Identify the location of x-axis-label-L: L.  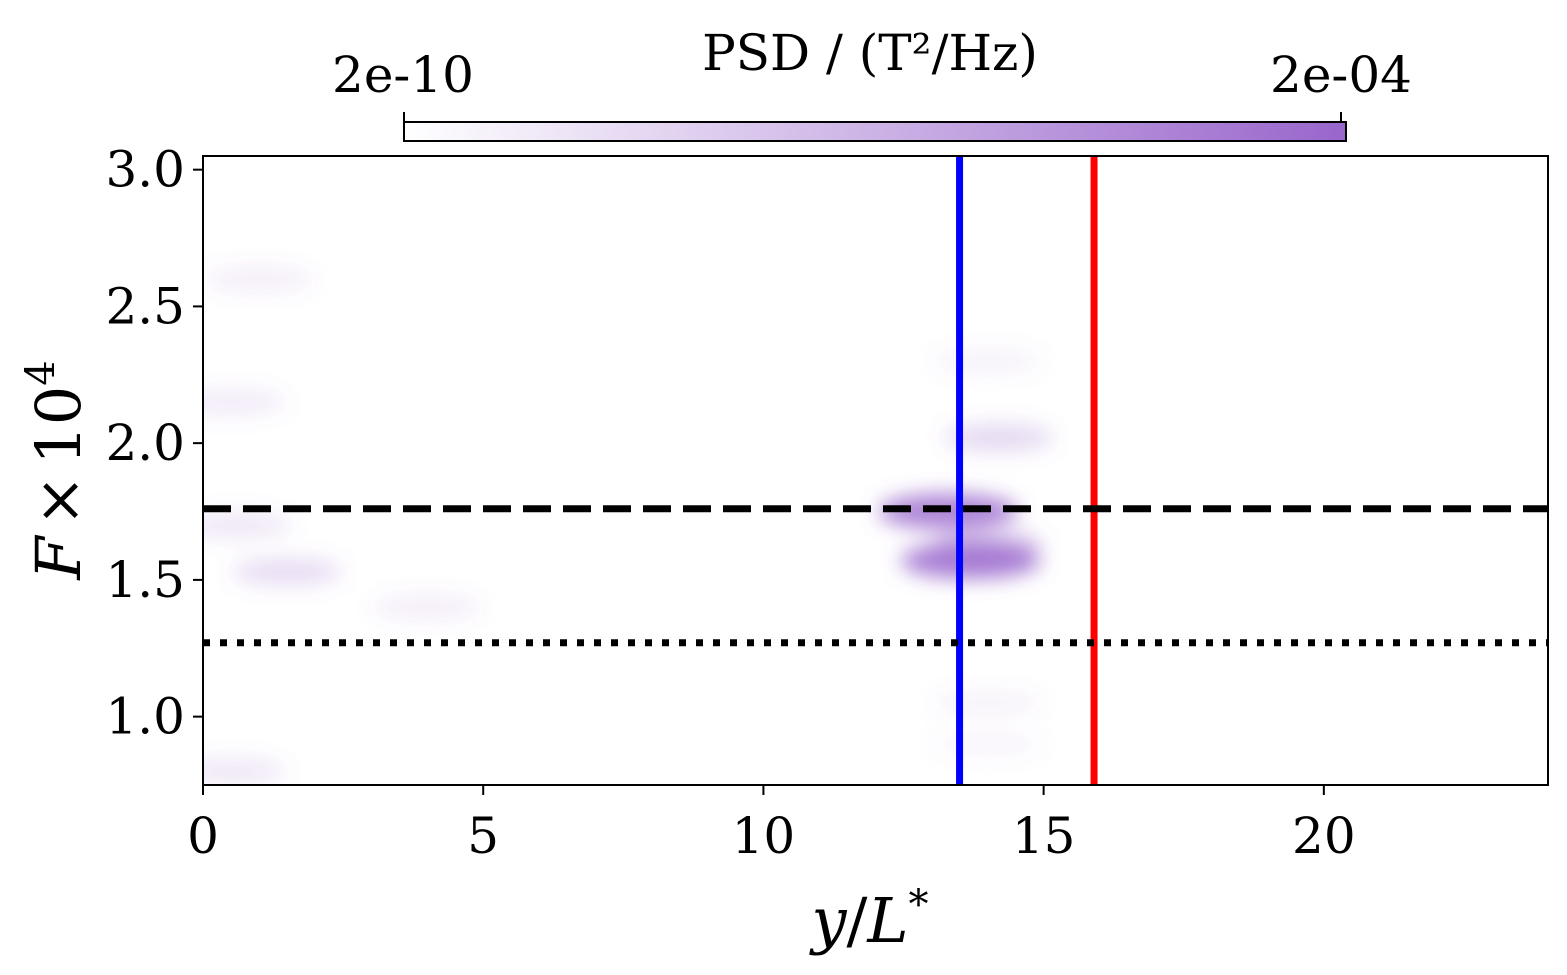
(887, 920).